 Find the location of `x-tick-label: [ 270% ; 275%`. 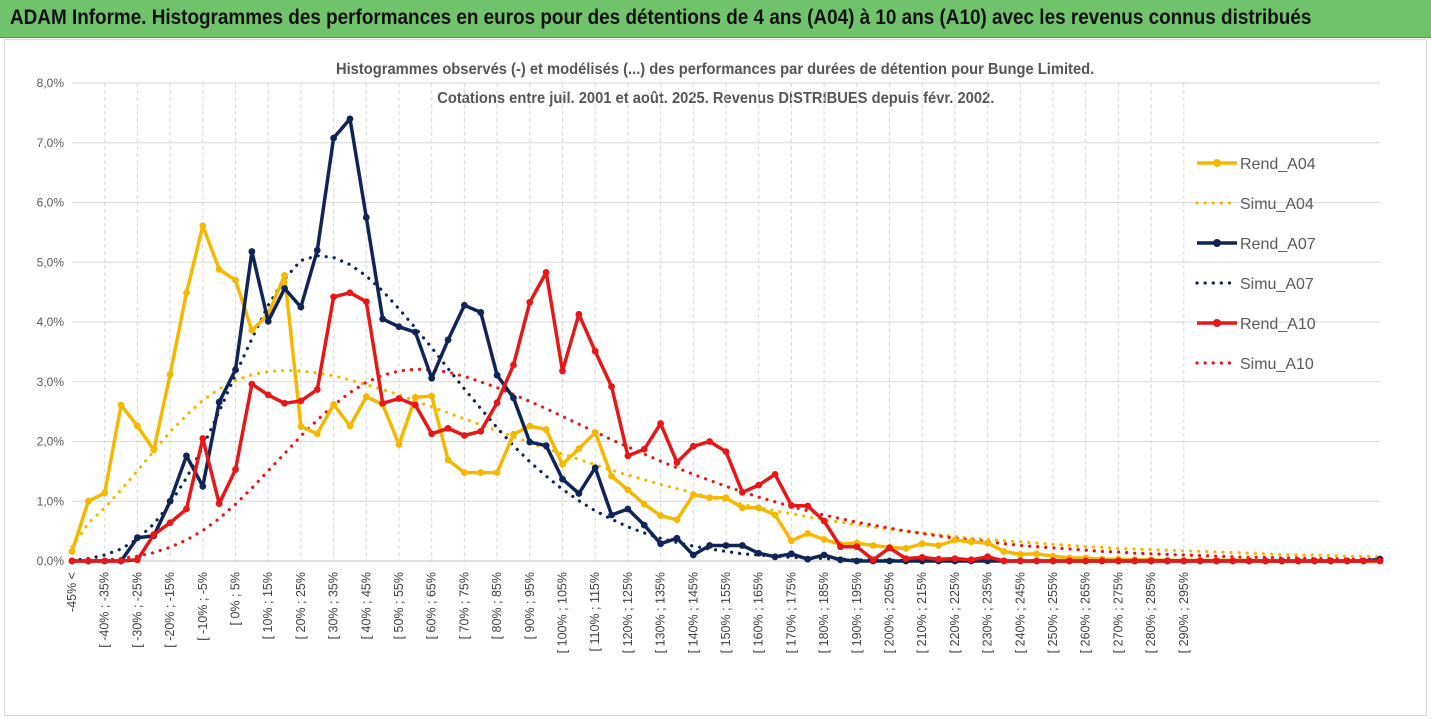

x-tick-label: [ 270% ; 275% is located at coordinates (1118, 612).